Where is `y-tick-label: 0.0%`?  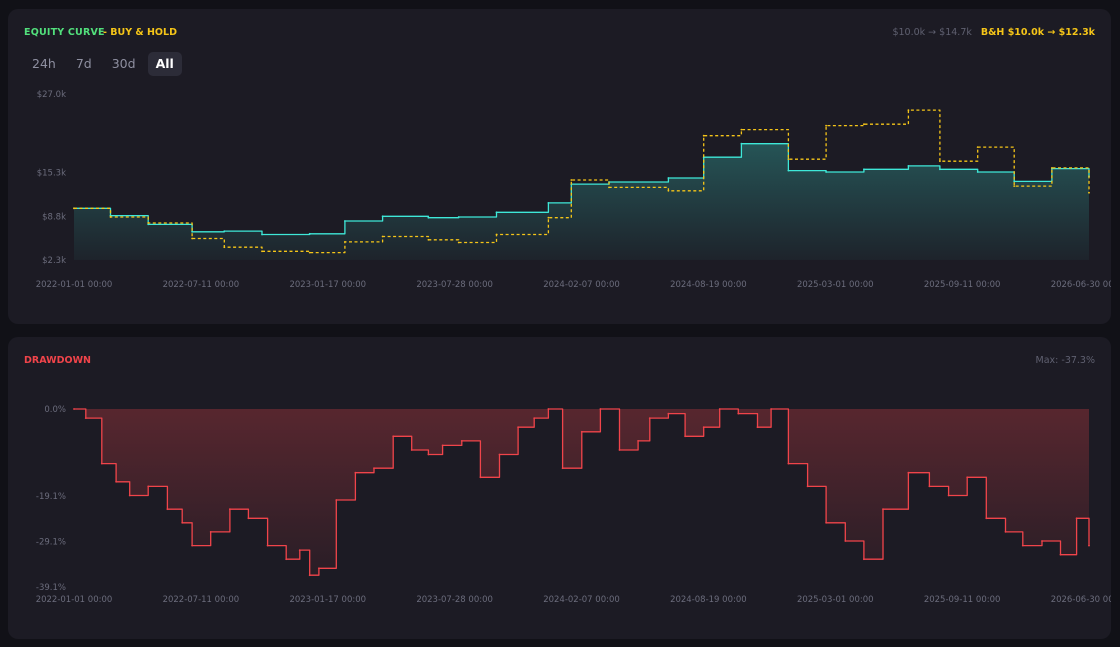 y-tick-label: 0.0% is located at coordinates (55, 410).